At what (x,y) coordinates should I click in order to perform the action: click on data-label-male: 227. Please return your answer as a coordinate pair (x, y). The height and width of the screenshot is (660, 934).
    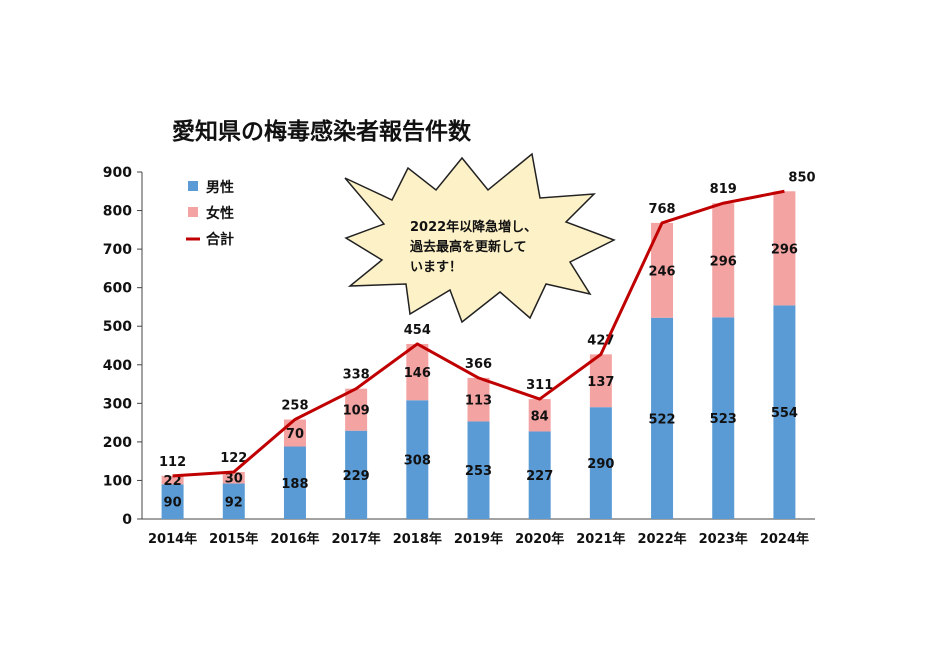
    Looking at the image, I should click on (539, 476).